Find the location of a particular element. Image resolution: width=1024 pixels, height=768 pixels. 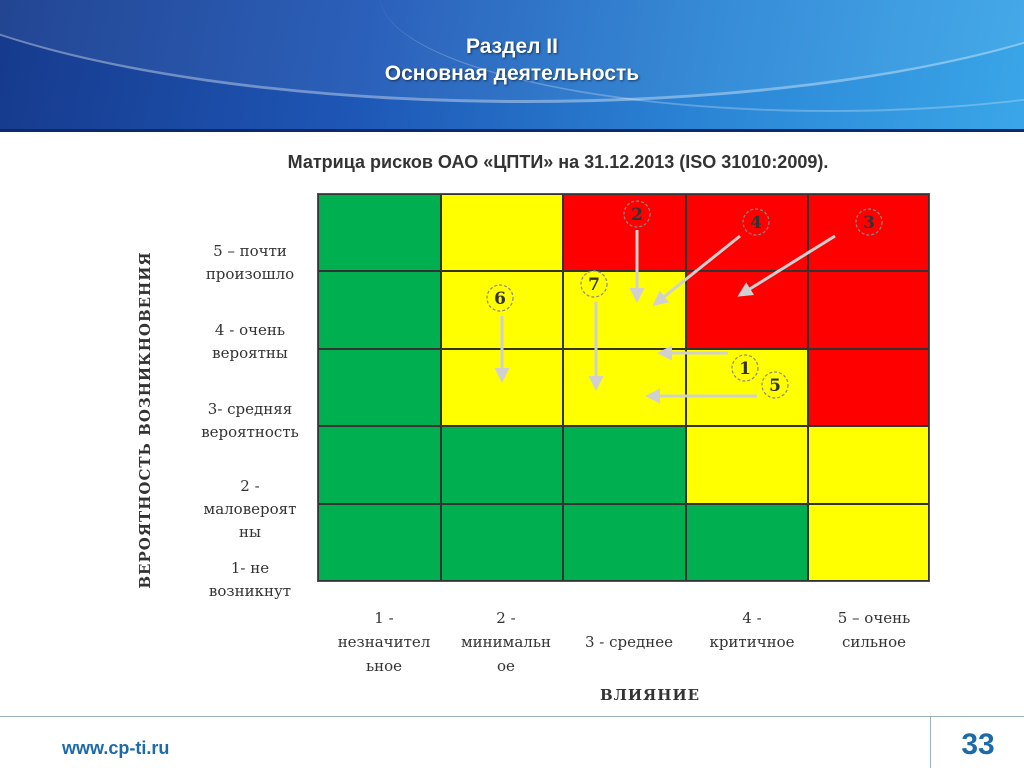

y-label-4-line1: 4 - очень is located at coordinates (250, 330).